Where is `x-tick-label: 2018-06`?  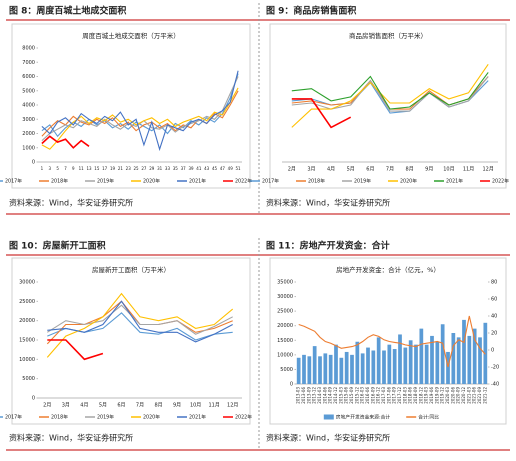
x-tick-label: 2018-06 is located at coordinates (410, 395).